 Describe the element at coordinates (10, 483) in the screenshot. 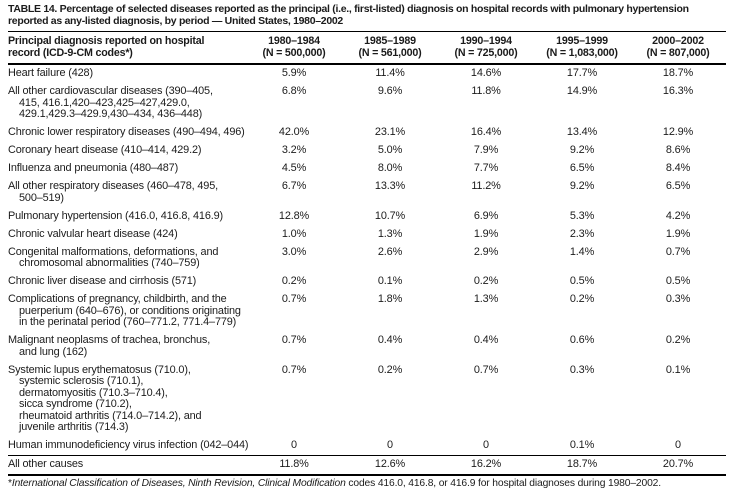

I see `footnote-marker: *` at that location.